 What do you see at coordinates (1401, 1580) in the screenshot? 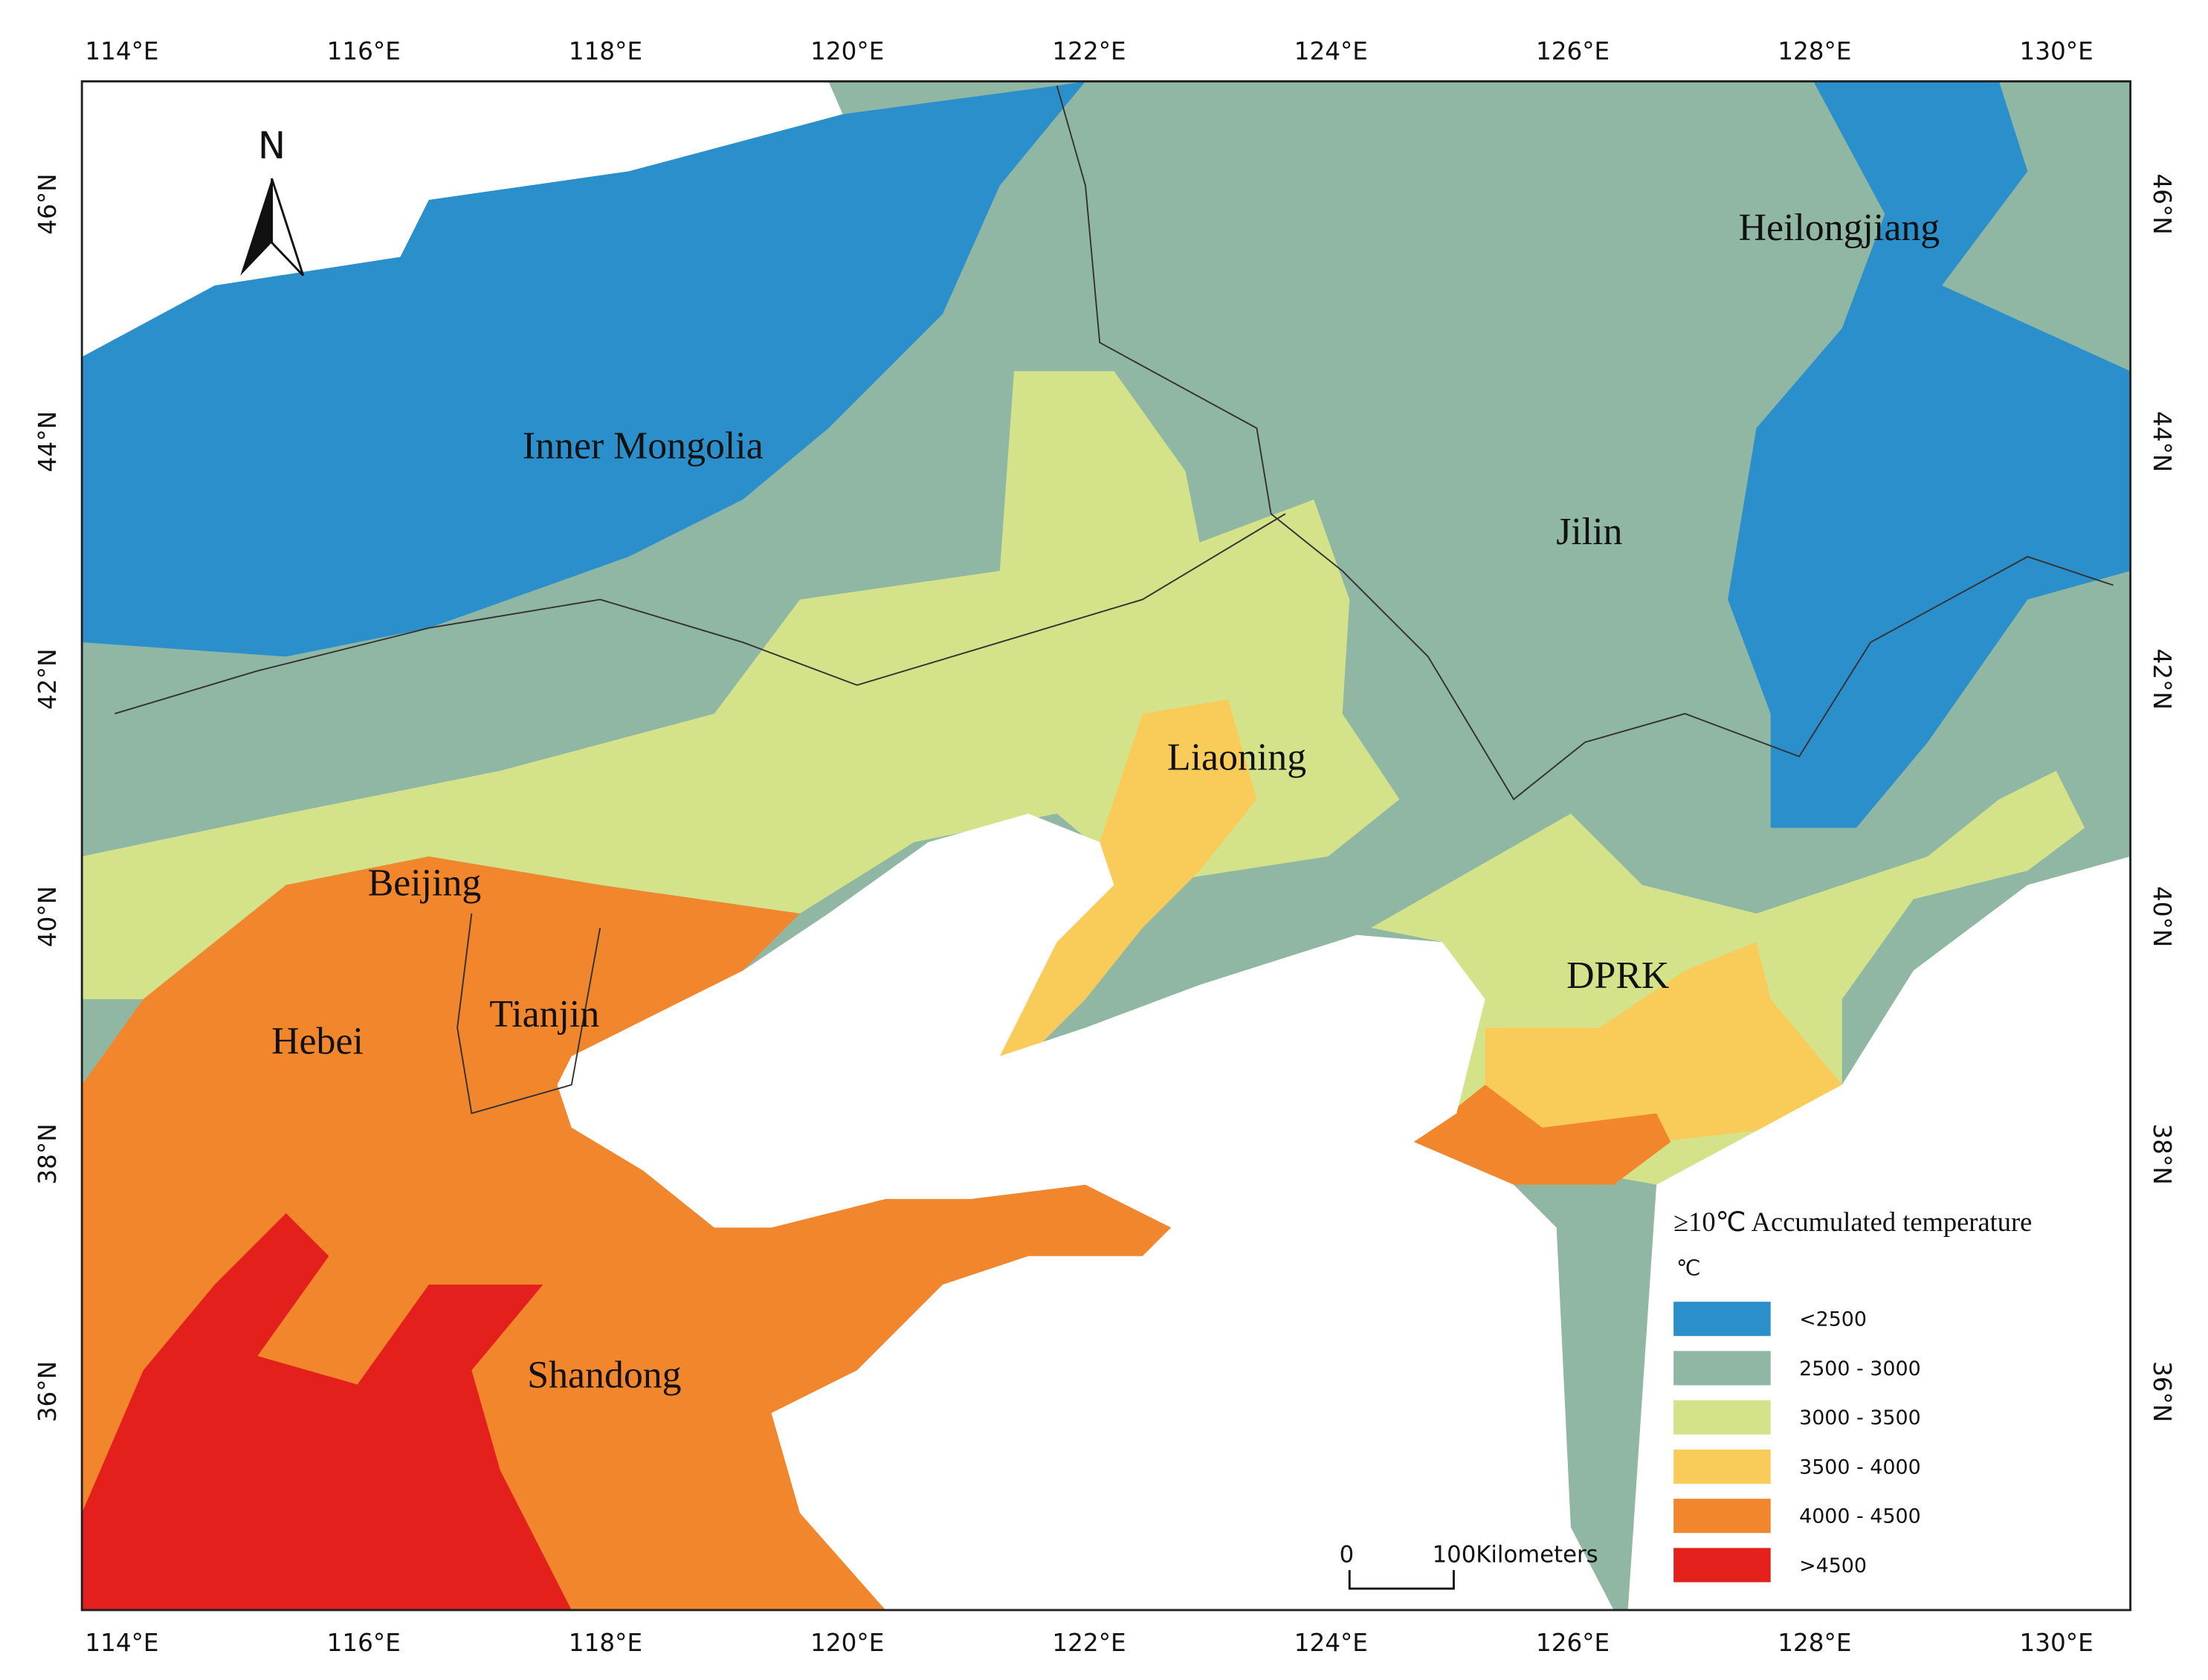
I see `scale-line` at bounding box center [1401, 1580].